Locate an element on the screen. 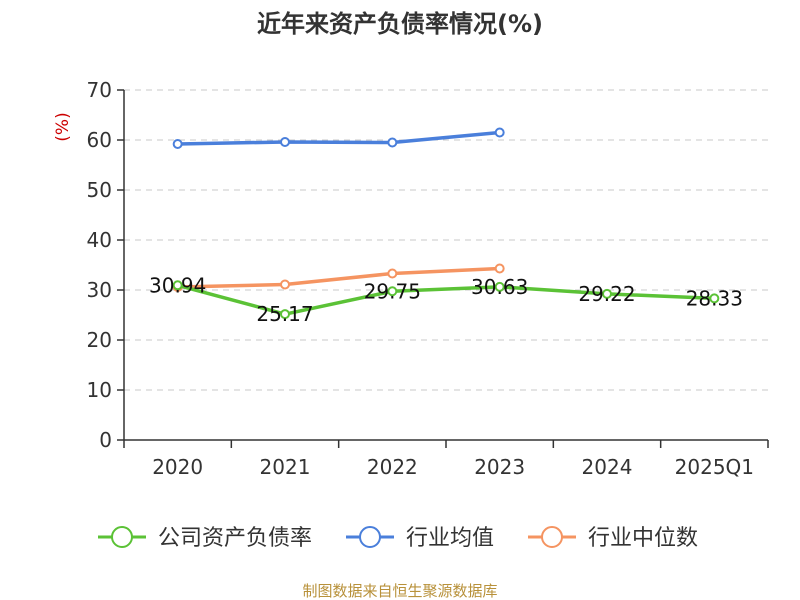  y-axis-unit: (%) is located at coordinates (63, 126).